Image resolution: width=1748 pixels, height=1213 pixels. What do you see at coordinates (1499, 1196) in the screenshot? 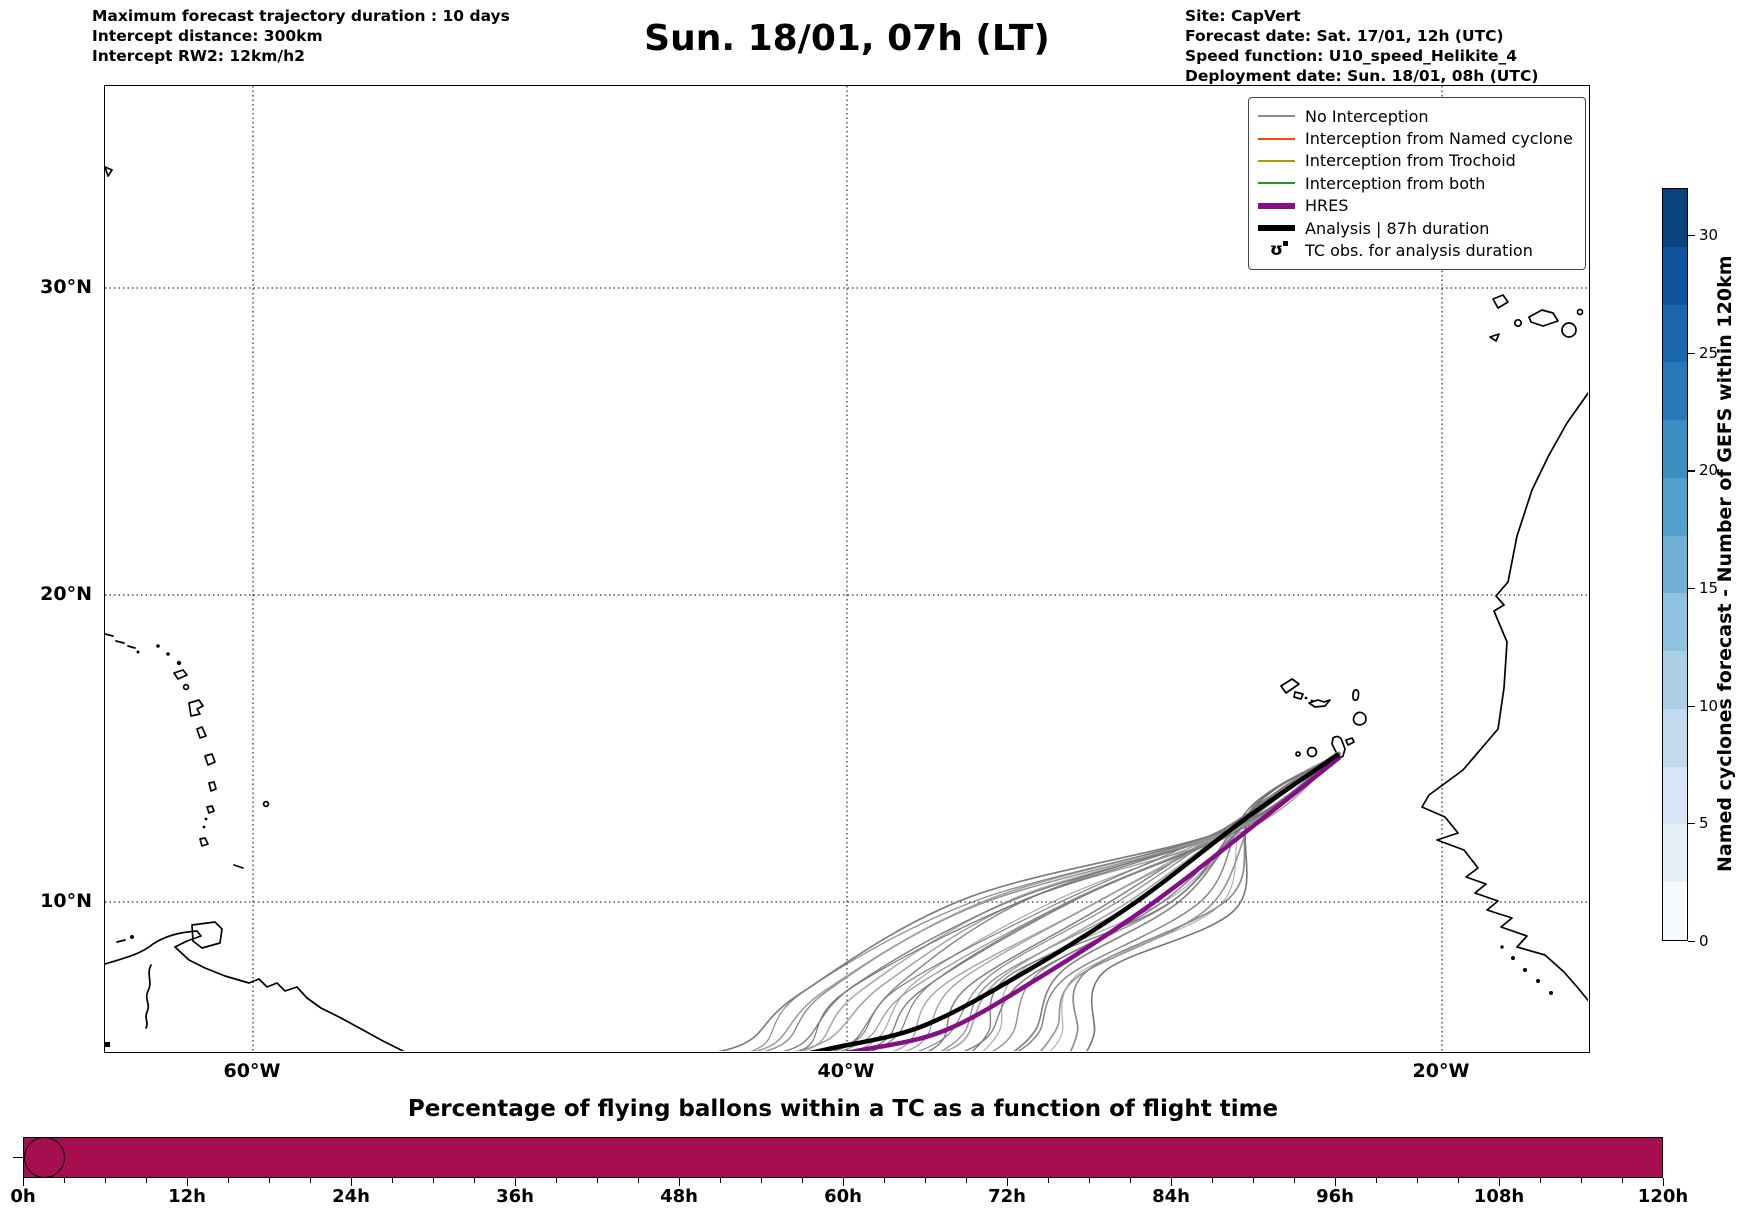
I see `time-tick-label: 108h` at bounding box center [1499, 1196].